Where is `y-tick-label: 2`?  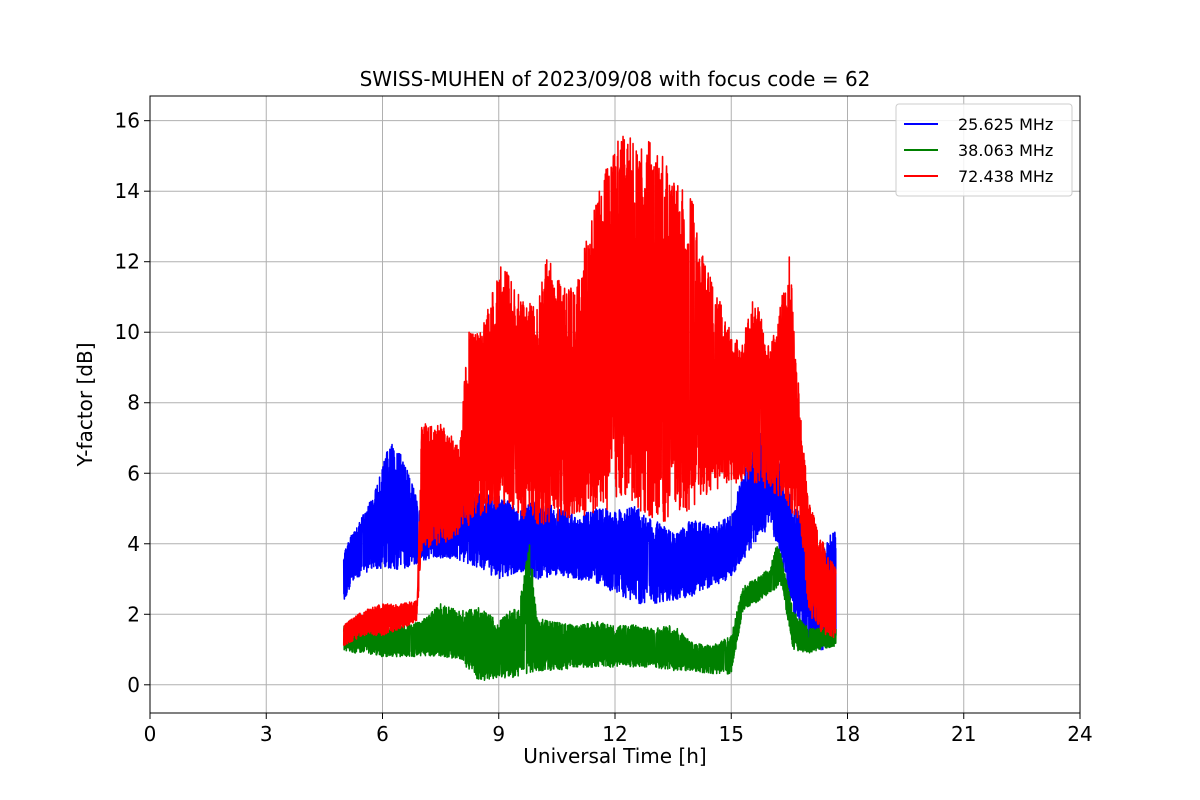 y-tick-label: 2 is located at coordinates (133, 614).